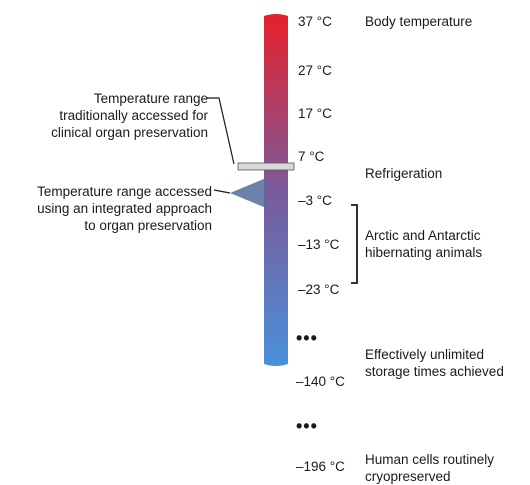 This screenshot has width=530, height=485. What do you see at coordinates (425, 354) in the screenshot?
I see `unlimited-storage-label-line: Effectively unlimited` at bounding box center [425, 354].